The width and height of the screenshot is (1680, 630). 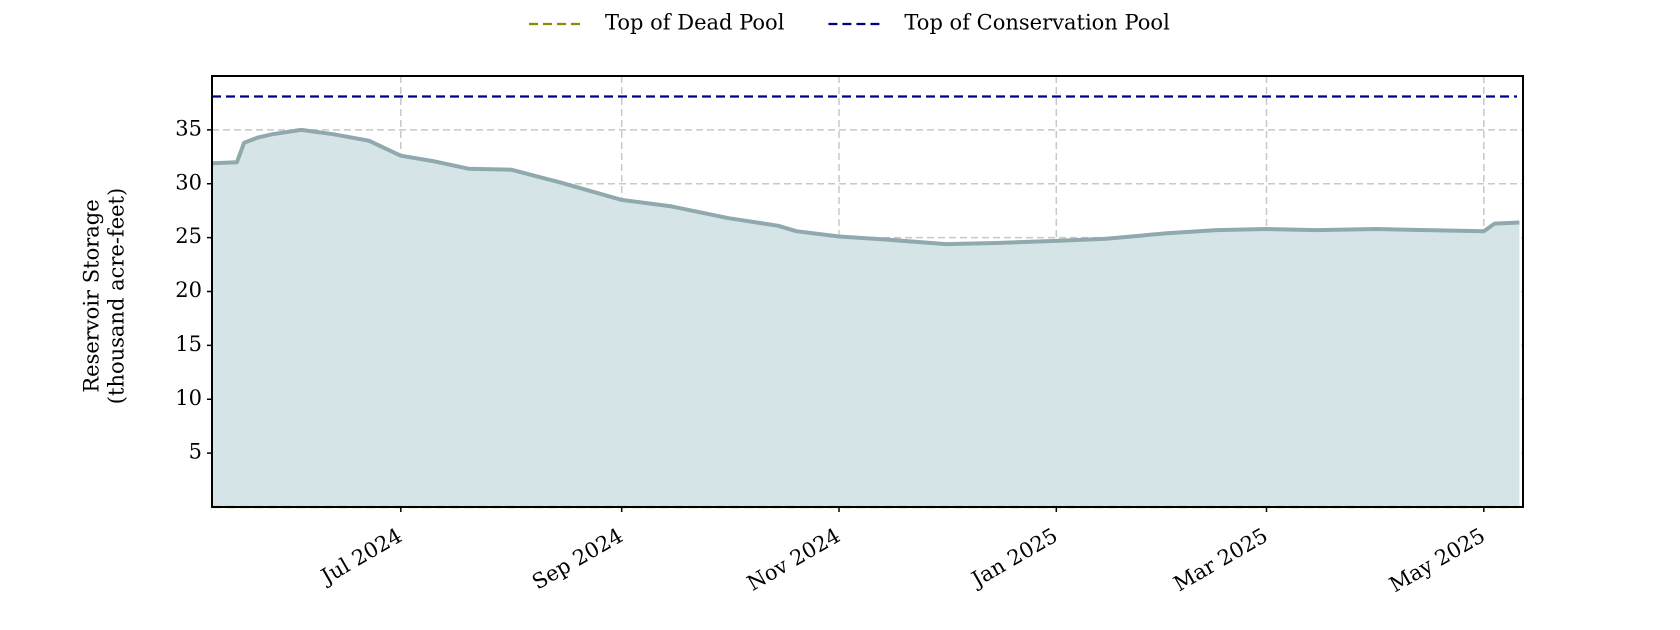 What do you see at coordinates (195, 452) in the screenshot?
I see `y-tick-label: 5` at bounding box center [195, 452].